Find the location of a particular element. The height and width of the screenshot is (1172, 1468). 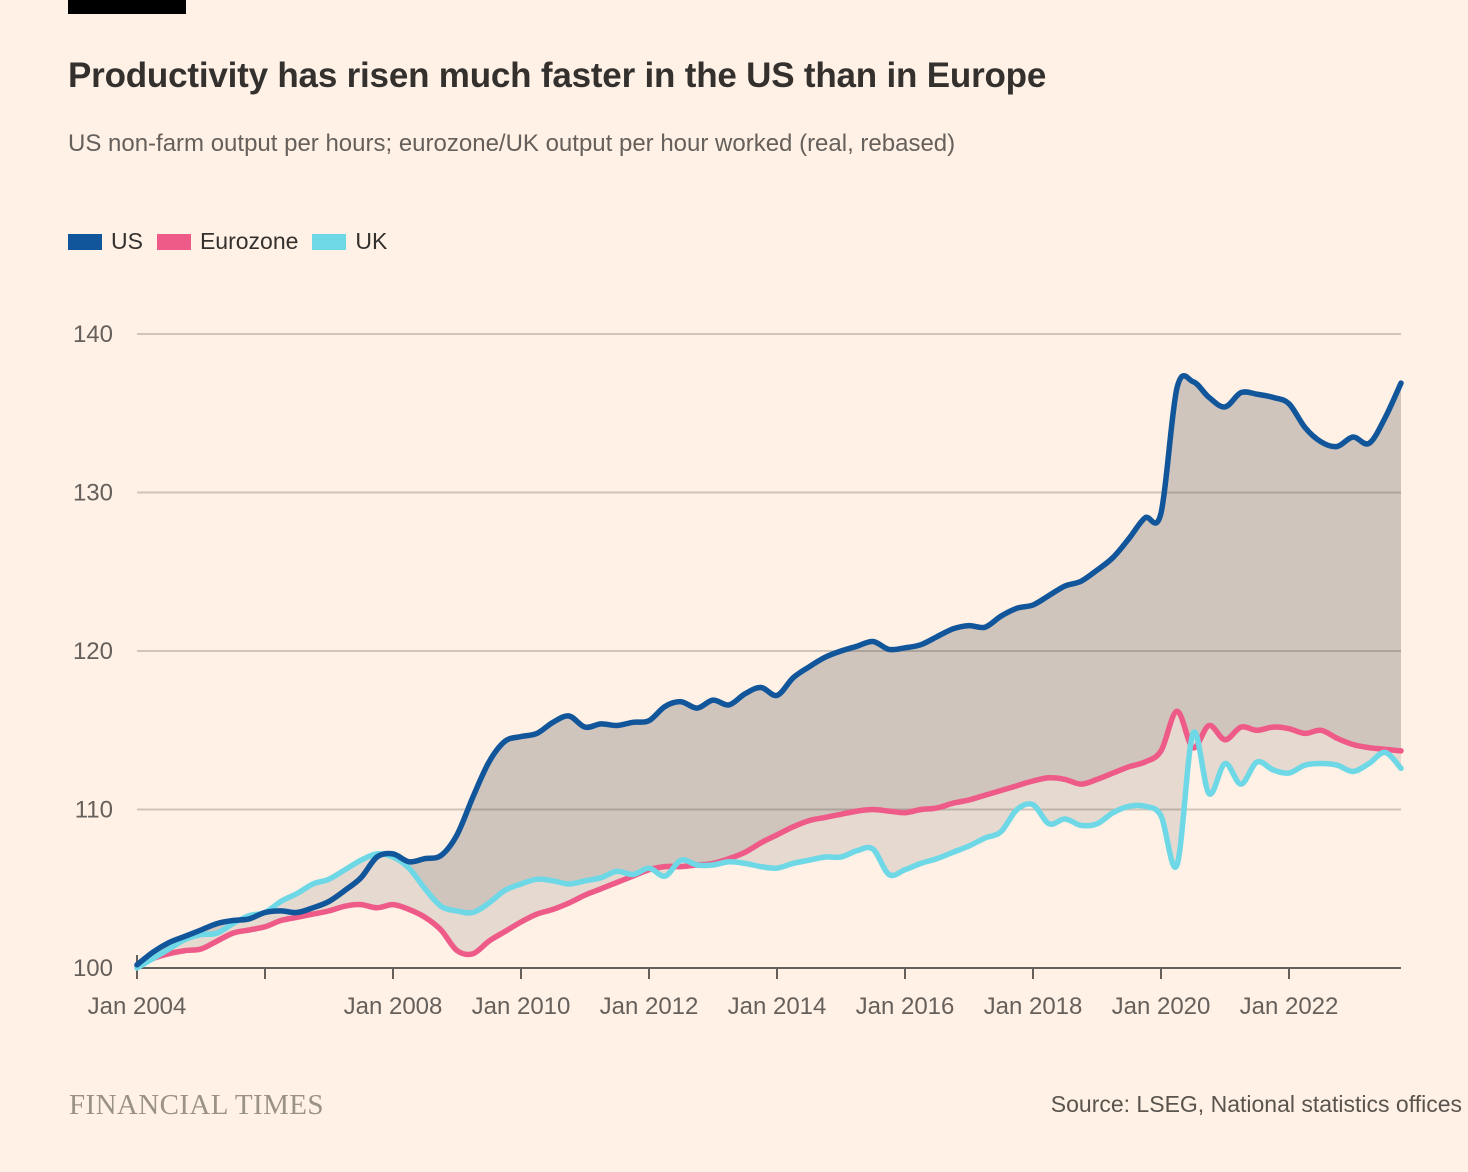

y-tick-label-130: 130 is located at coordinates (93, 493).